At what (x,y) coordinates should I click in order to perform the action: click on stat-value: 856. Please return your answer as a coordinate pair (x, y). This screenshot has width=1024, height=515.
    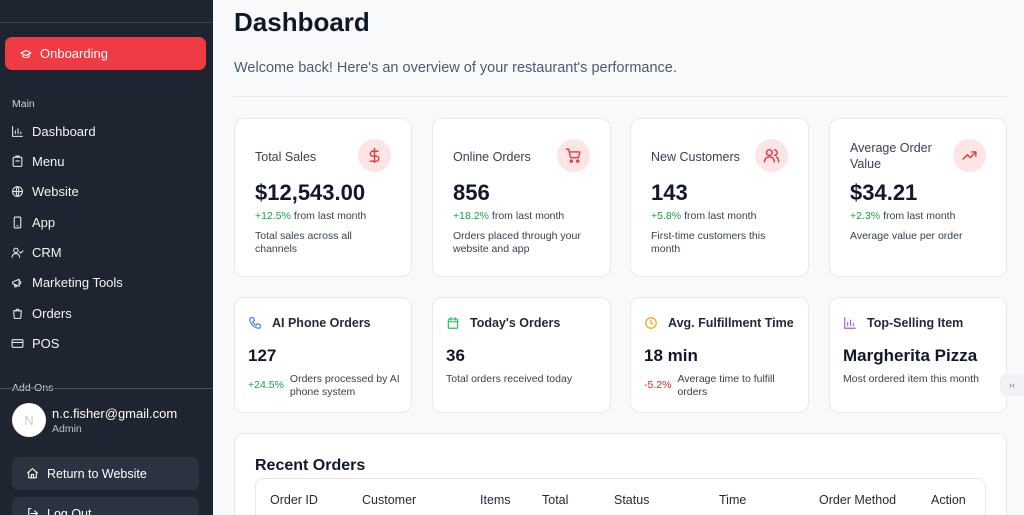
    Looking at the image, I should click on (471, 192).